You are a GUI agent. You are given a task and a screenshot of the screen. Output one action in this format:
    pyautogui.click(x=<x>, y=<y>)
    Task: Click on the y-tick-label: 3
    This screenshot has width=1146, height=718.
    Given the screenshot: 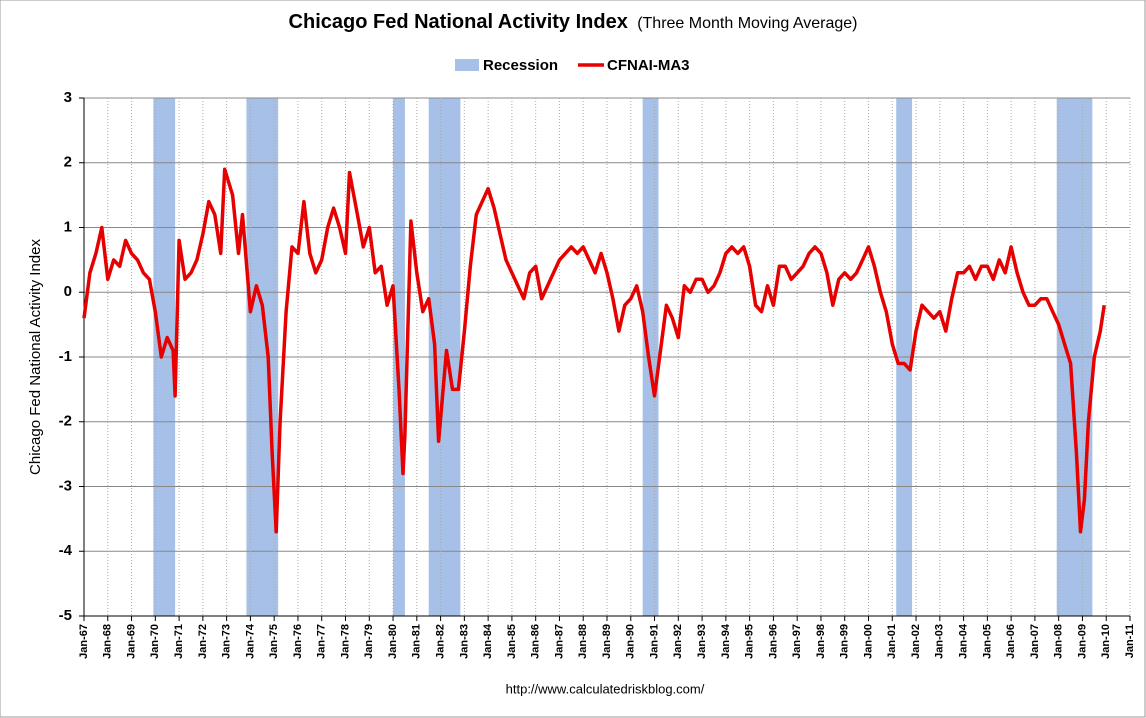 What is the action you would take?
    pyautogui.click(x=68, y=97)
    